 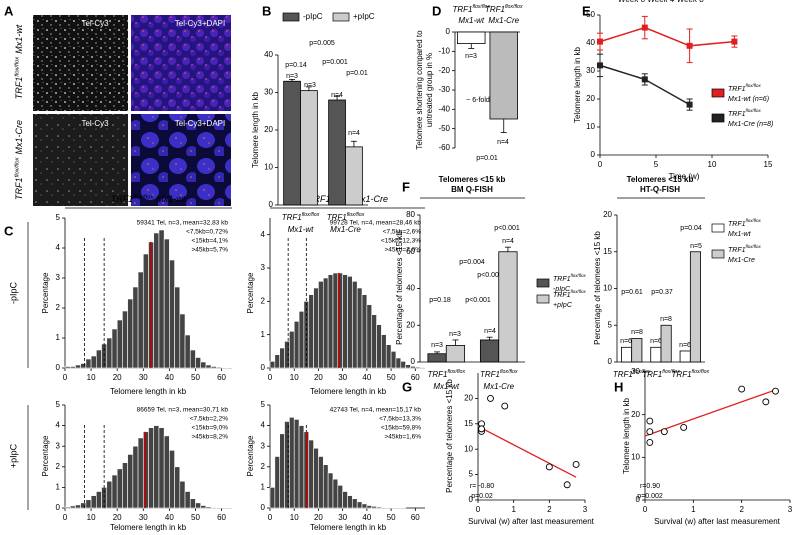 I want to click on panel-letter: H, so click(x=618, y=386).